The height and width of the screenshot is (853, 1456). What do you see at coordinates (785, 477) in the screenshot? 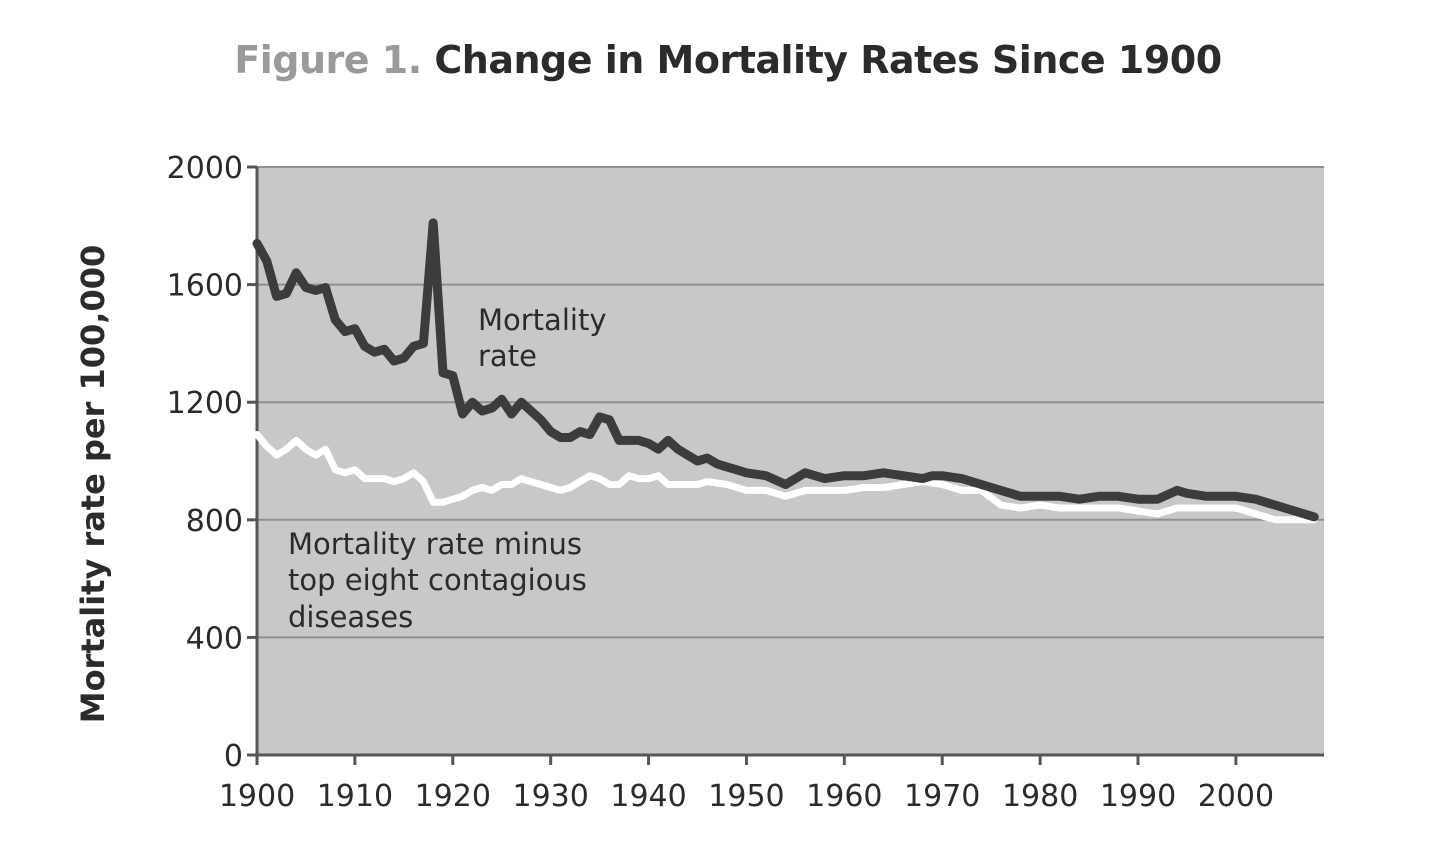
I see `mortality-minus-contagious-line` at bounding box center [785, 477].